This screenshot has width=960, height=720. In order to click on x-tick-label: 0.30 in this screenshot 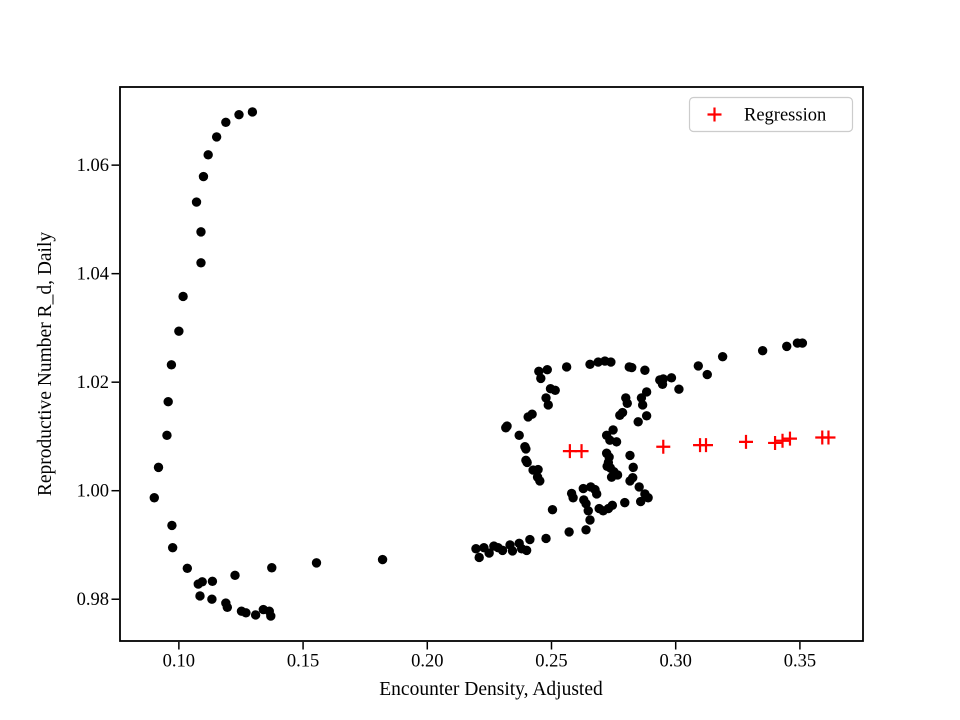, I will do `click(676, 662)`.